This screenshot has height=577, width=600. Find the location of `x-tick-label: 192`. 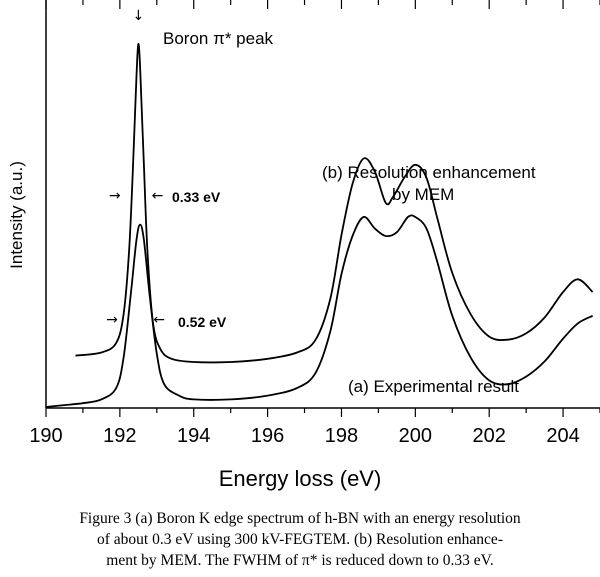

x-tick-label: 192 is located at coordinates (119, 436).